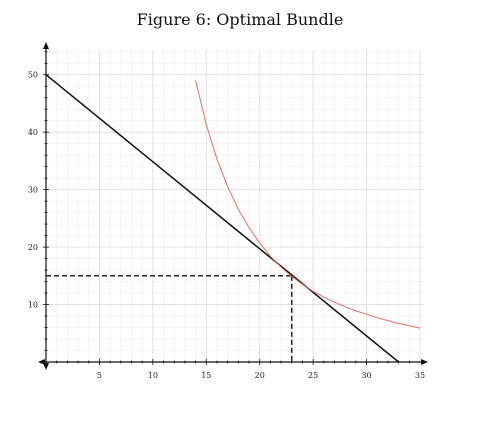  Describe the element at coordinates (420, 375) in the screenshot. I see `x-tick-label: 35` at that location.